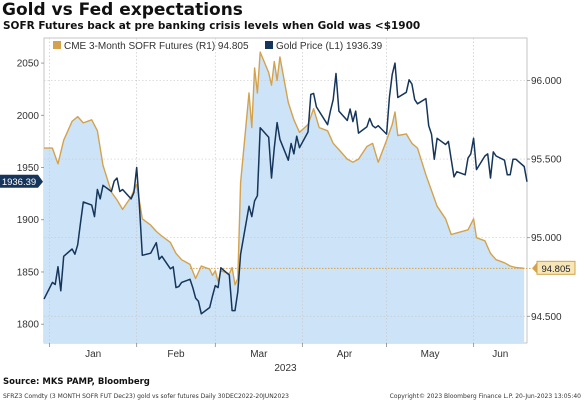 Image resolution: width=585 pixels, height=409 pixels. I want to click on right-tick-label-2: 95.500, so click(546, 160).